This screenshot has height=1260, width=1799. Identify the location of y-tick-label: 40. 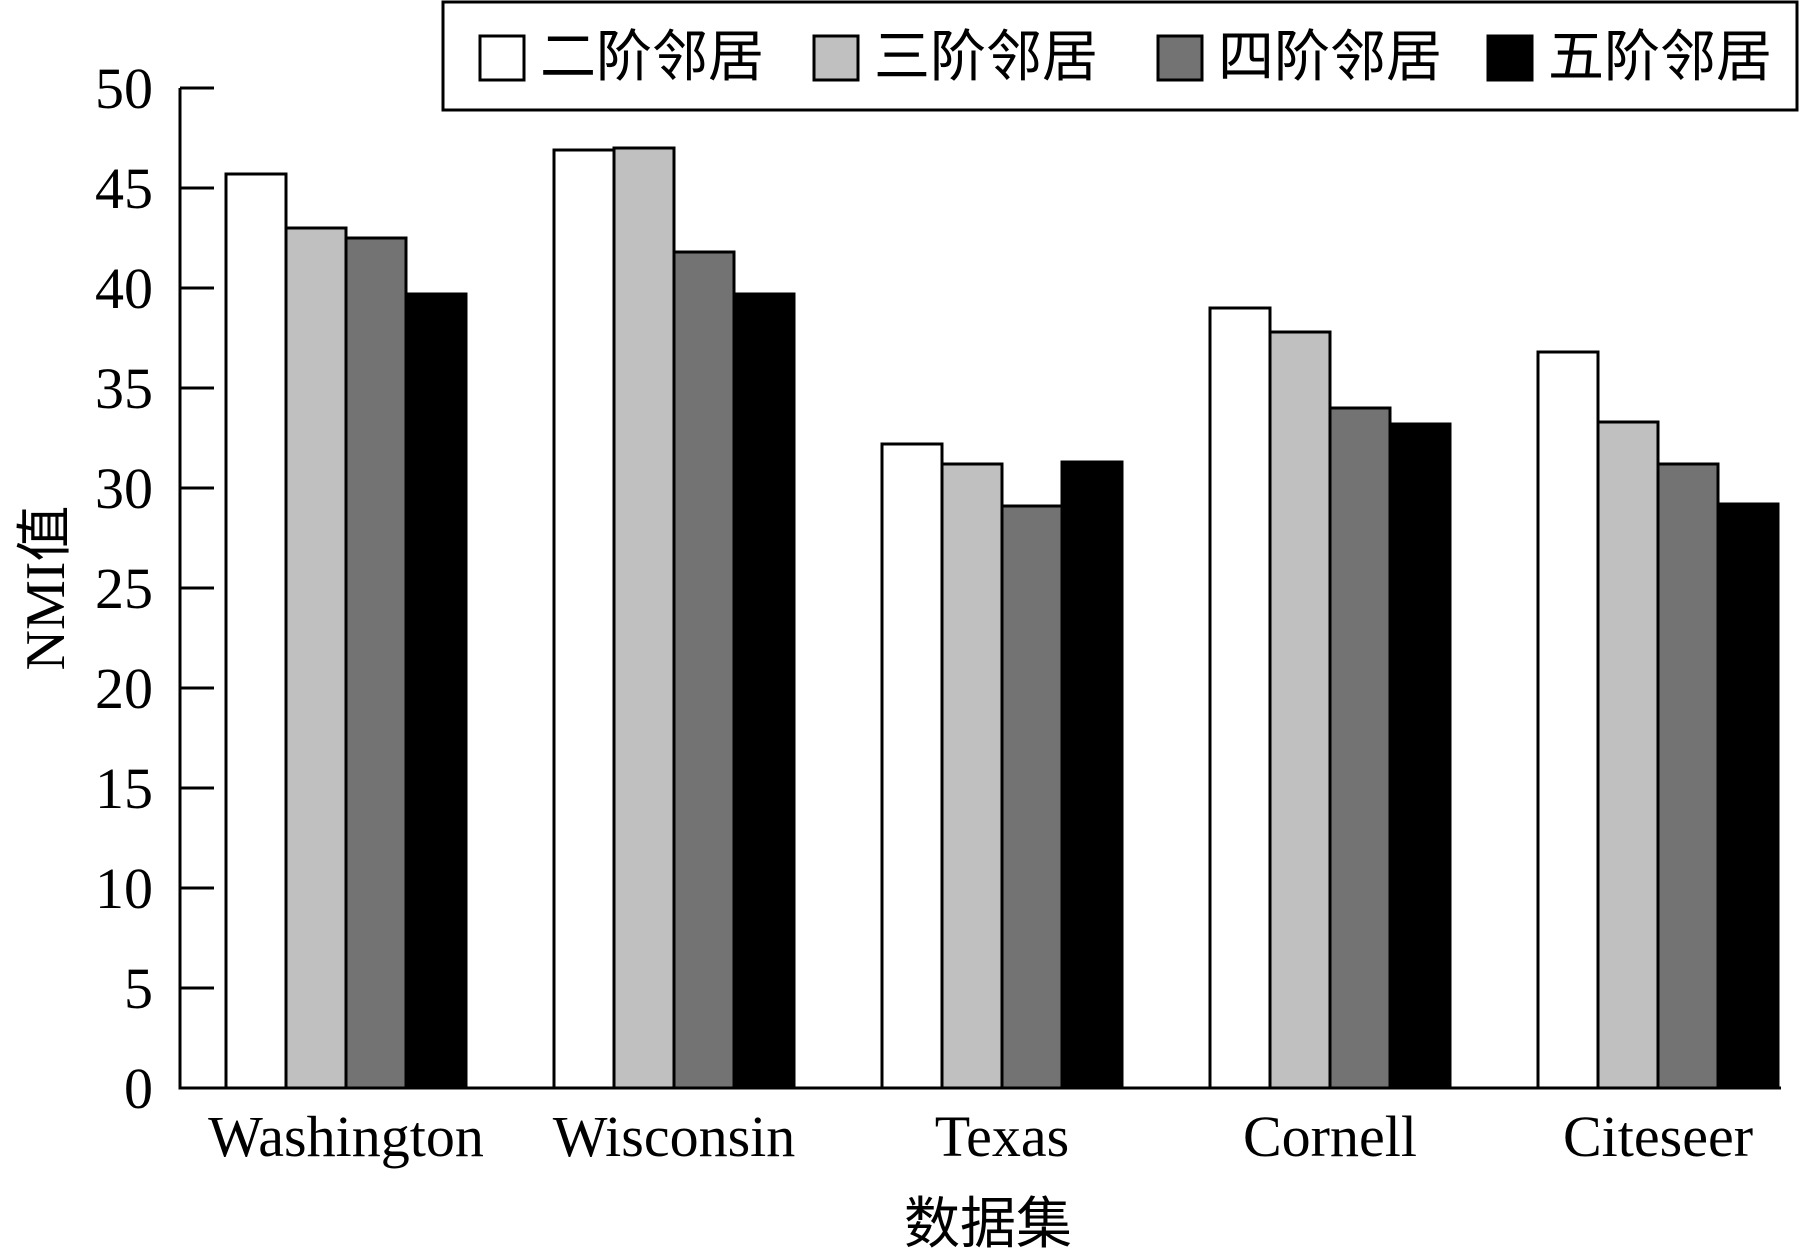
(124, 288).